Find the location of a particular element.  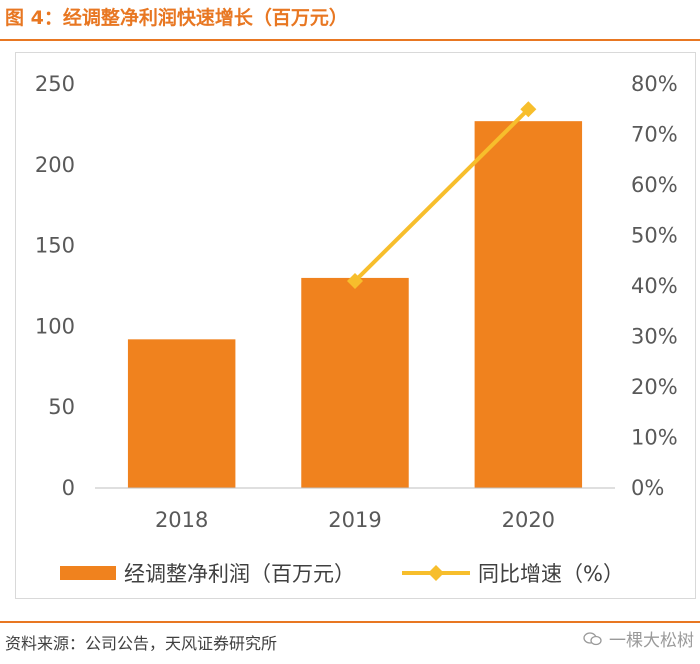

left-y-axis: 0 50 100 150 200 250 is located at coordinates (55, 286).